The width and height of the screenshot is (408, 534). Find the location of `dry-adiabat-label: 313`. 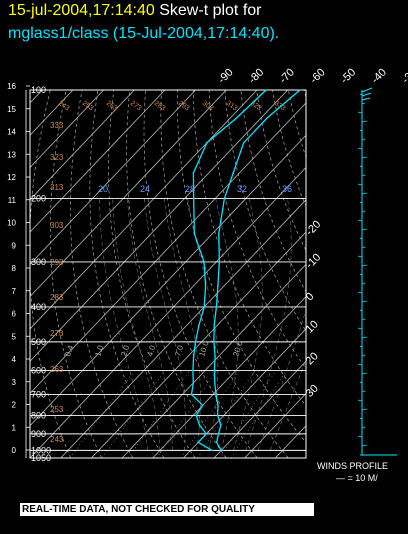

dry-adiabat-label: 313 is located at coordinates (57, 187).